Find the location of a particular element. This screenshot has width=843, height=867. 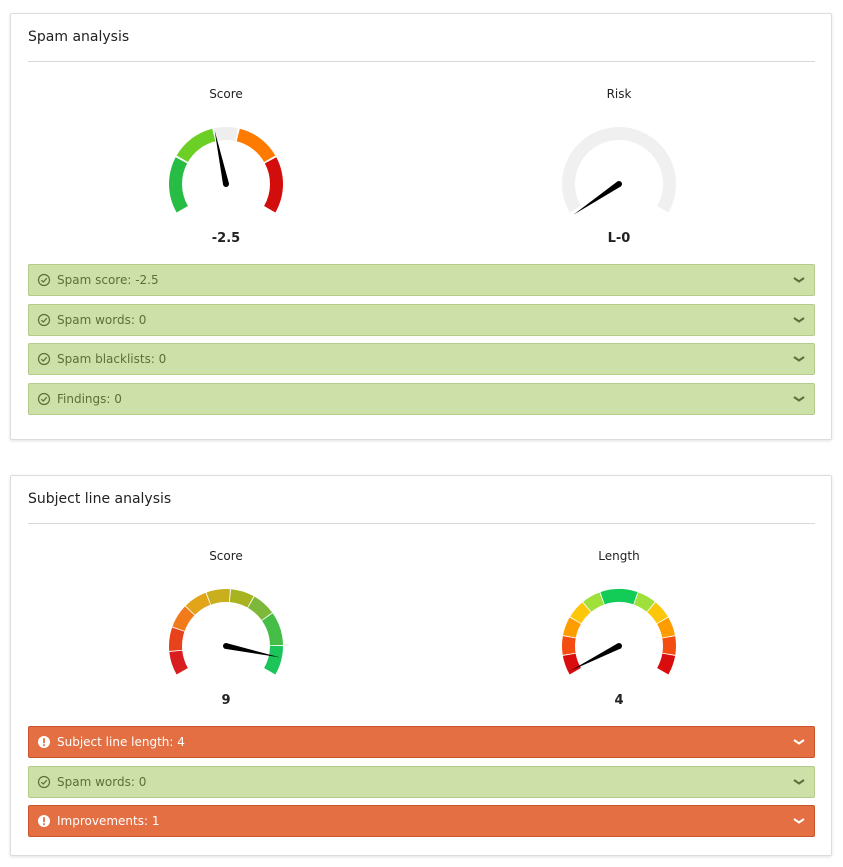

gauge-value: 4 is located at coordinates (618, 700).